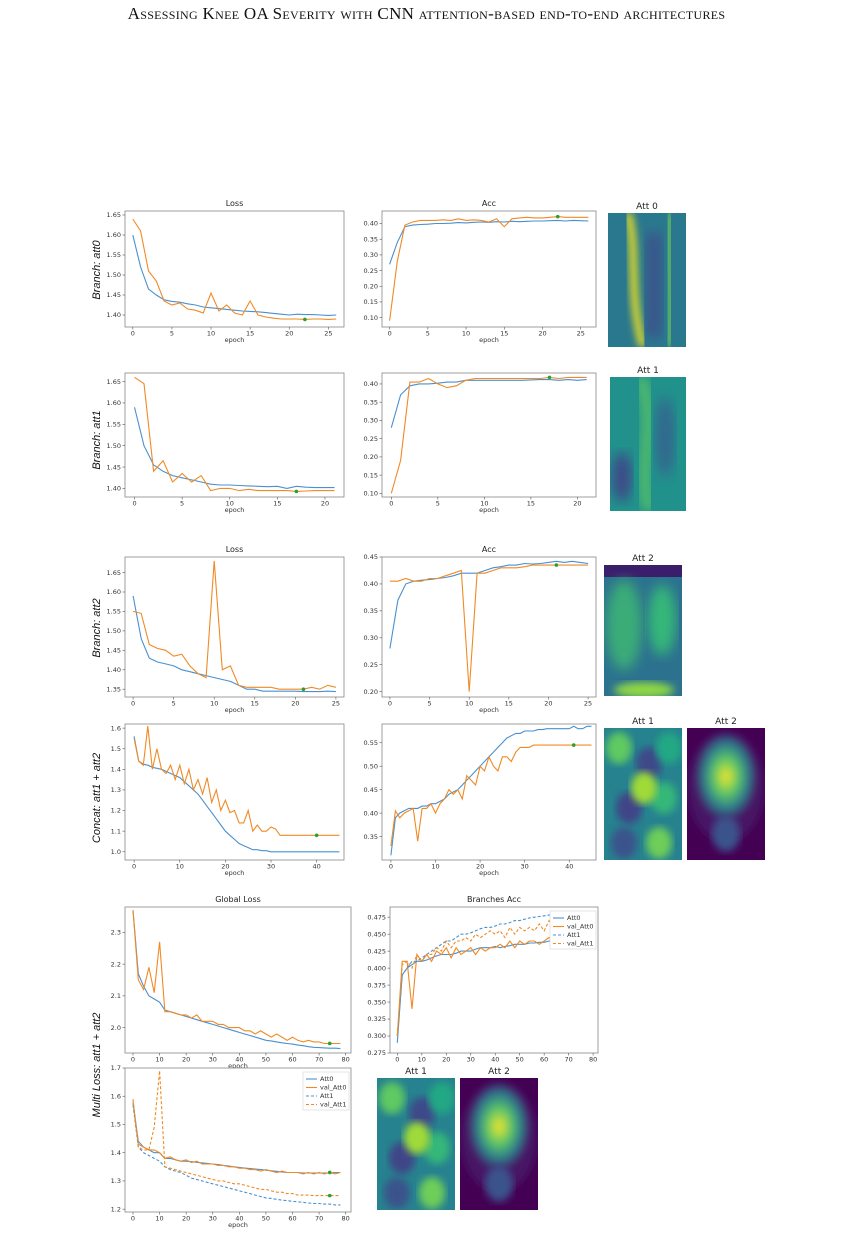 The width and height of the screenshot is (853, 1235). What do you see at coordinates (114, 275) in the screenshot?
I see `y-tick-label: 1.50` at bounding box center [114, 275].